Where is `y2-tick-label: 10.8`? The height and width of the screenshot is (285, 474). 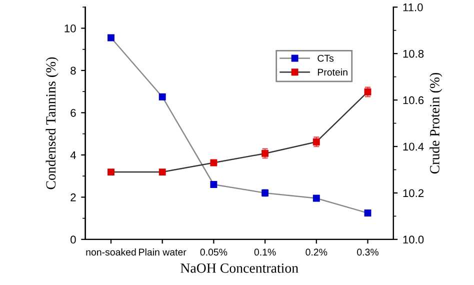 y2-tick-label: 10.8 is located at coordinates (413, 54).